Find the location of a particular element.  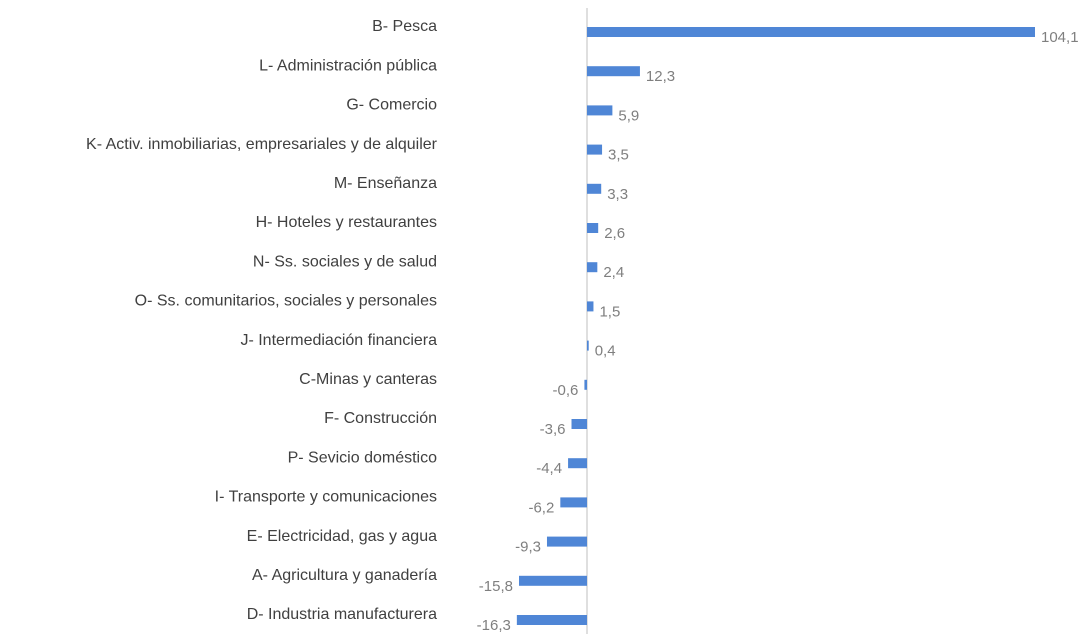

category-label: G- Comercio is located at coordinates (391, 105).